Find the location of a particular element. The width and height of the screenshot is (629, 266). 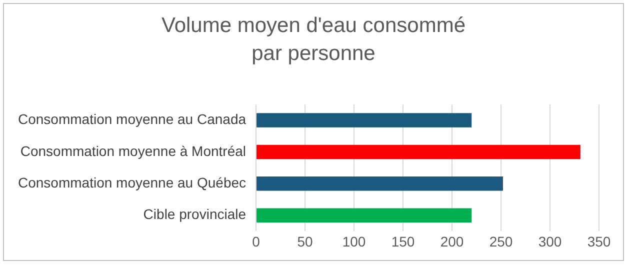

x-tick-label: 0 is located at coordinates (256, 241).